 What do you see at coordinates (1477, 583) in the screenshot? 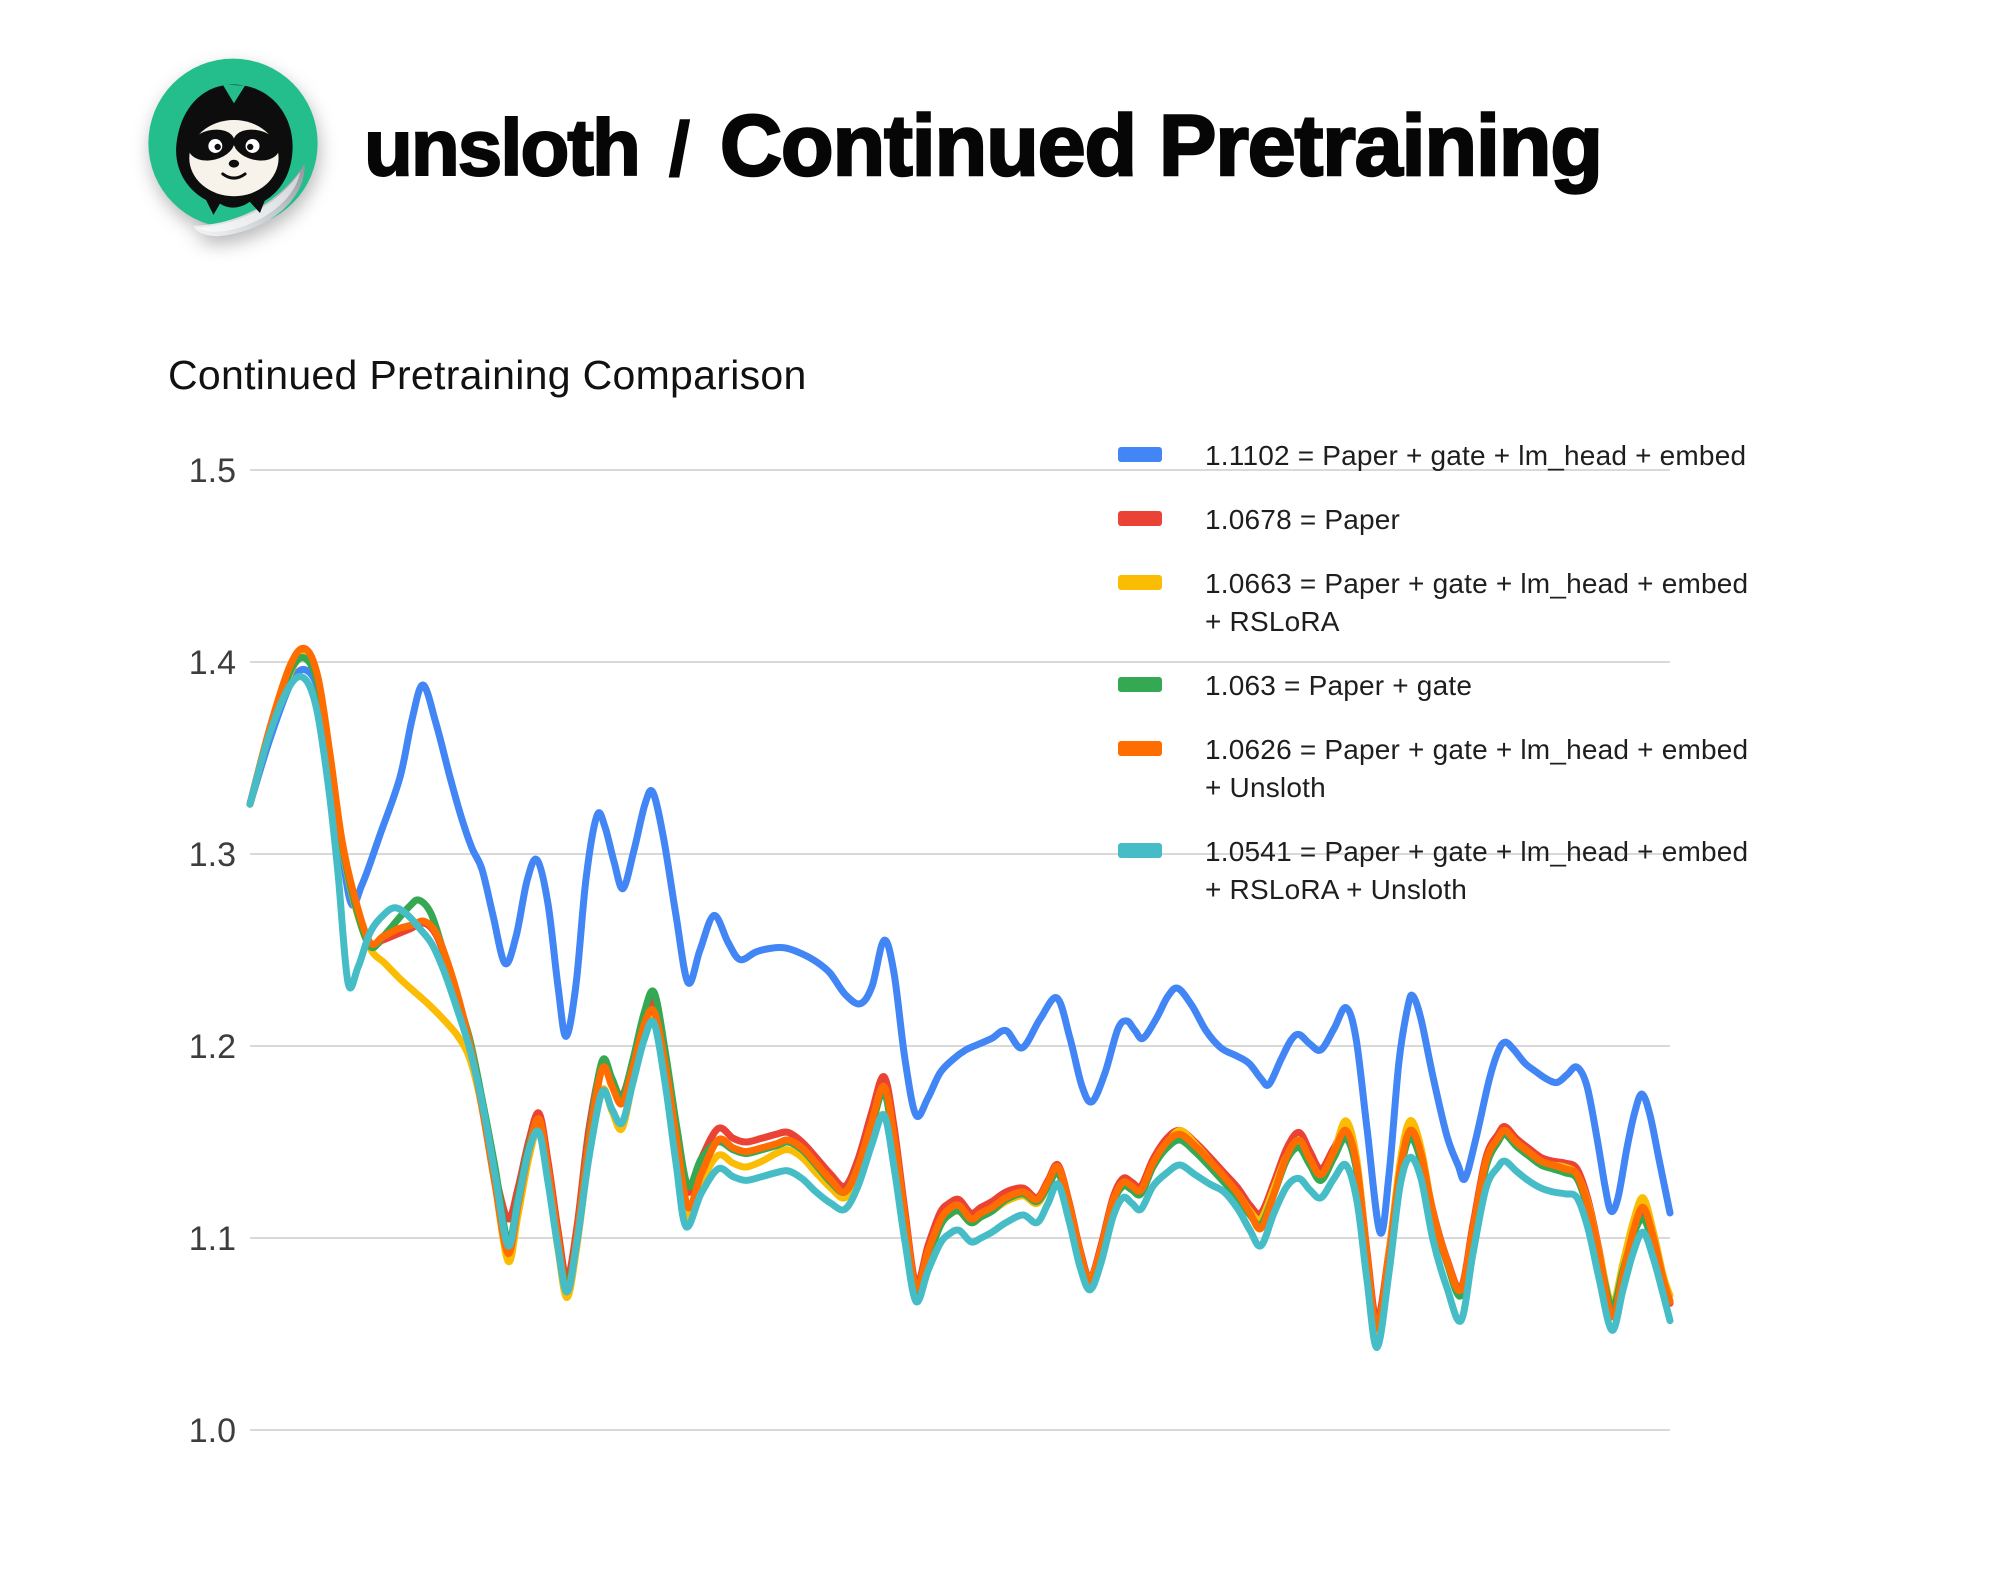
I see `legend-label: 1.0663 = Paper + gate + lm_head + embed` at bounding box center [1477, 583].